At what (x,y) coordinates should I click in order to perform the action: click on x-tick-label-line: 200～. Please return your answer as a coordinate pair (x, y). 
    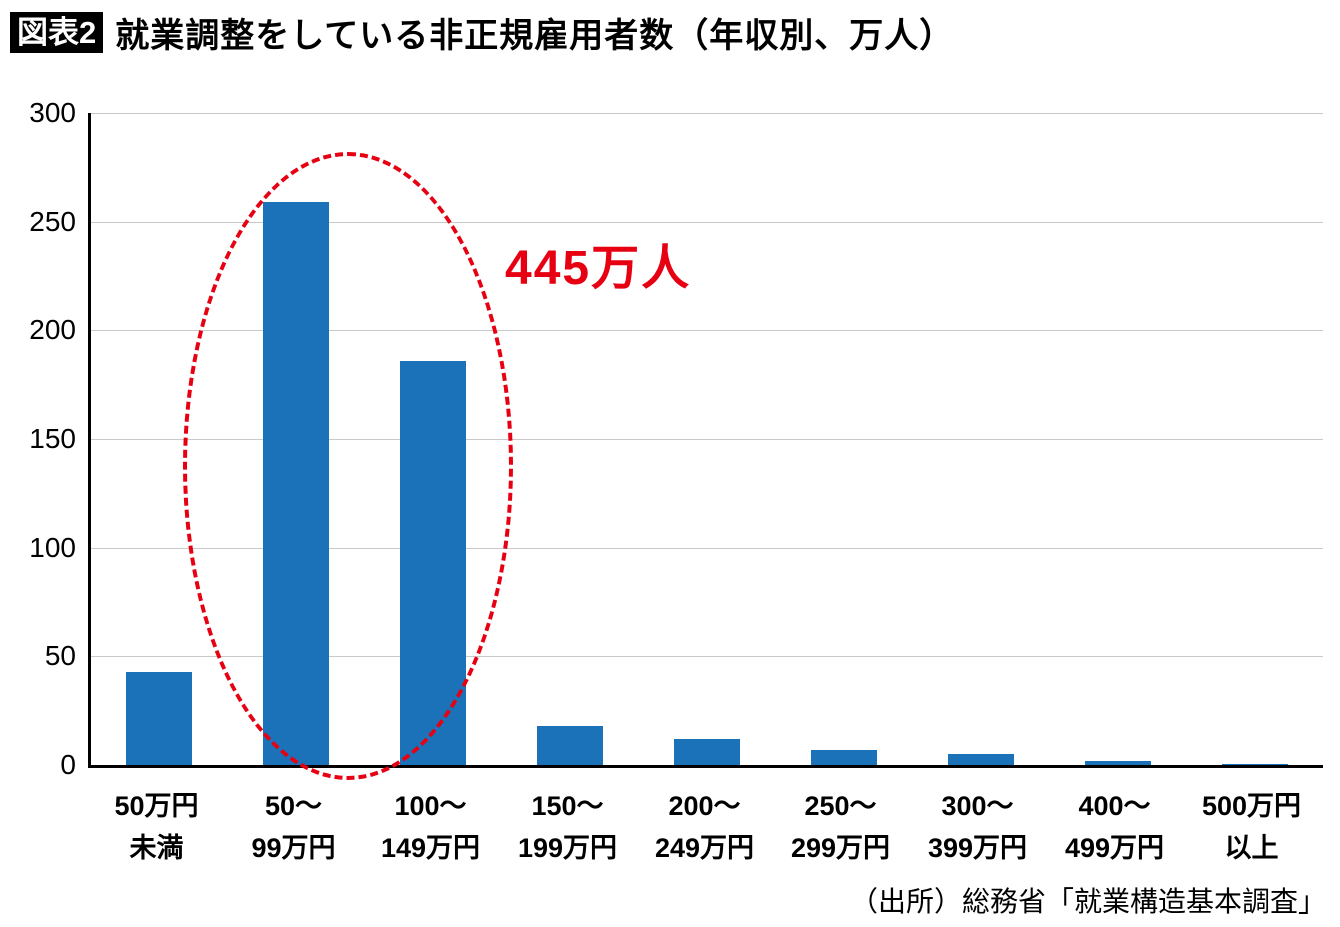
    Looking at the image, I should click on (704, 806).